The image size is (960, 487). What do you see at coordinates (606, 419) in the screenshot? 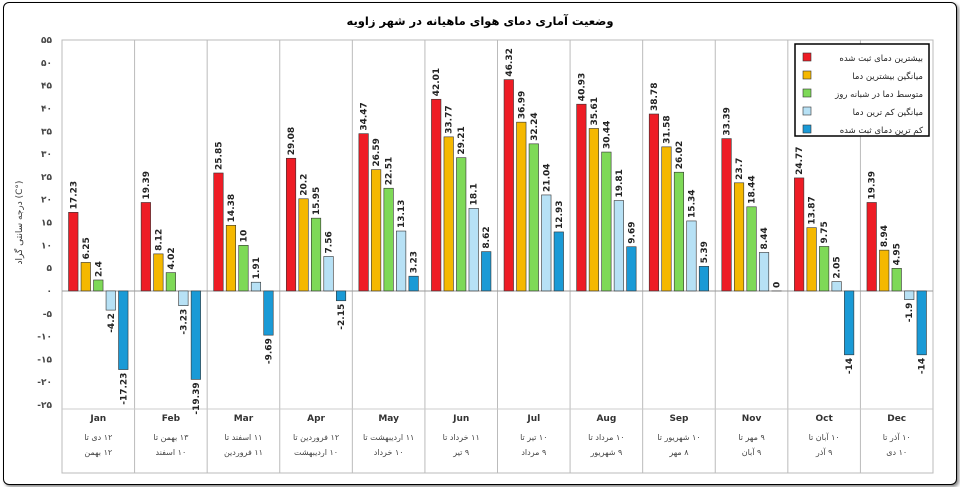
I see `category-label-aug: Aug` at bounding box center [606, 419].